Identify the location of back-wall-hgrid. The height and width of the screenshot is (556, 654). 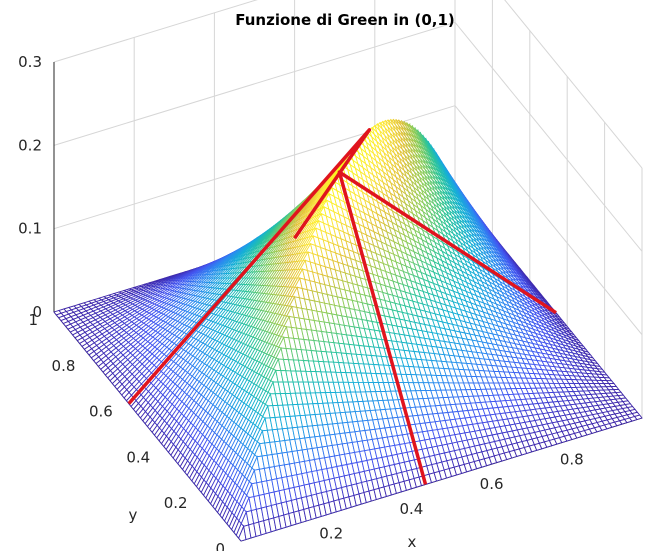
(254, 31).